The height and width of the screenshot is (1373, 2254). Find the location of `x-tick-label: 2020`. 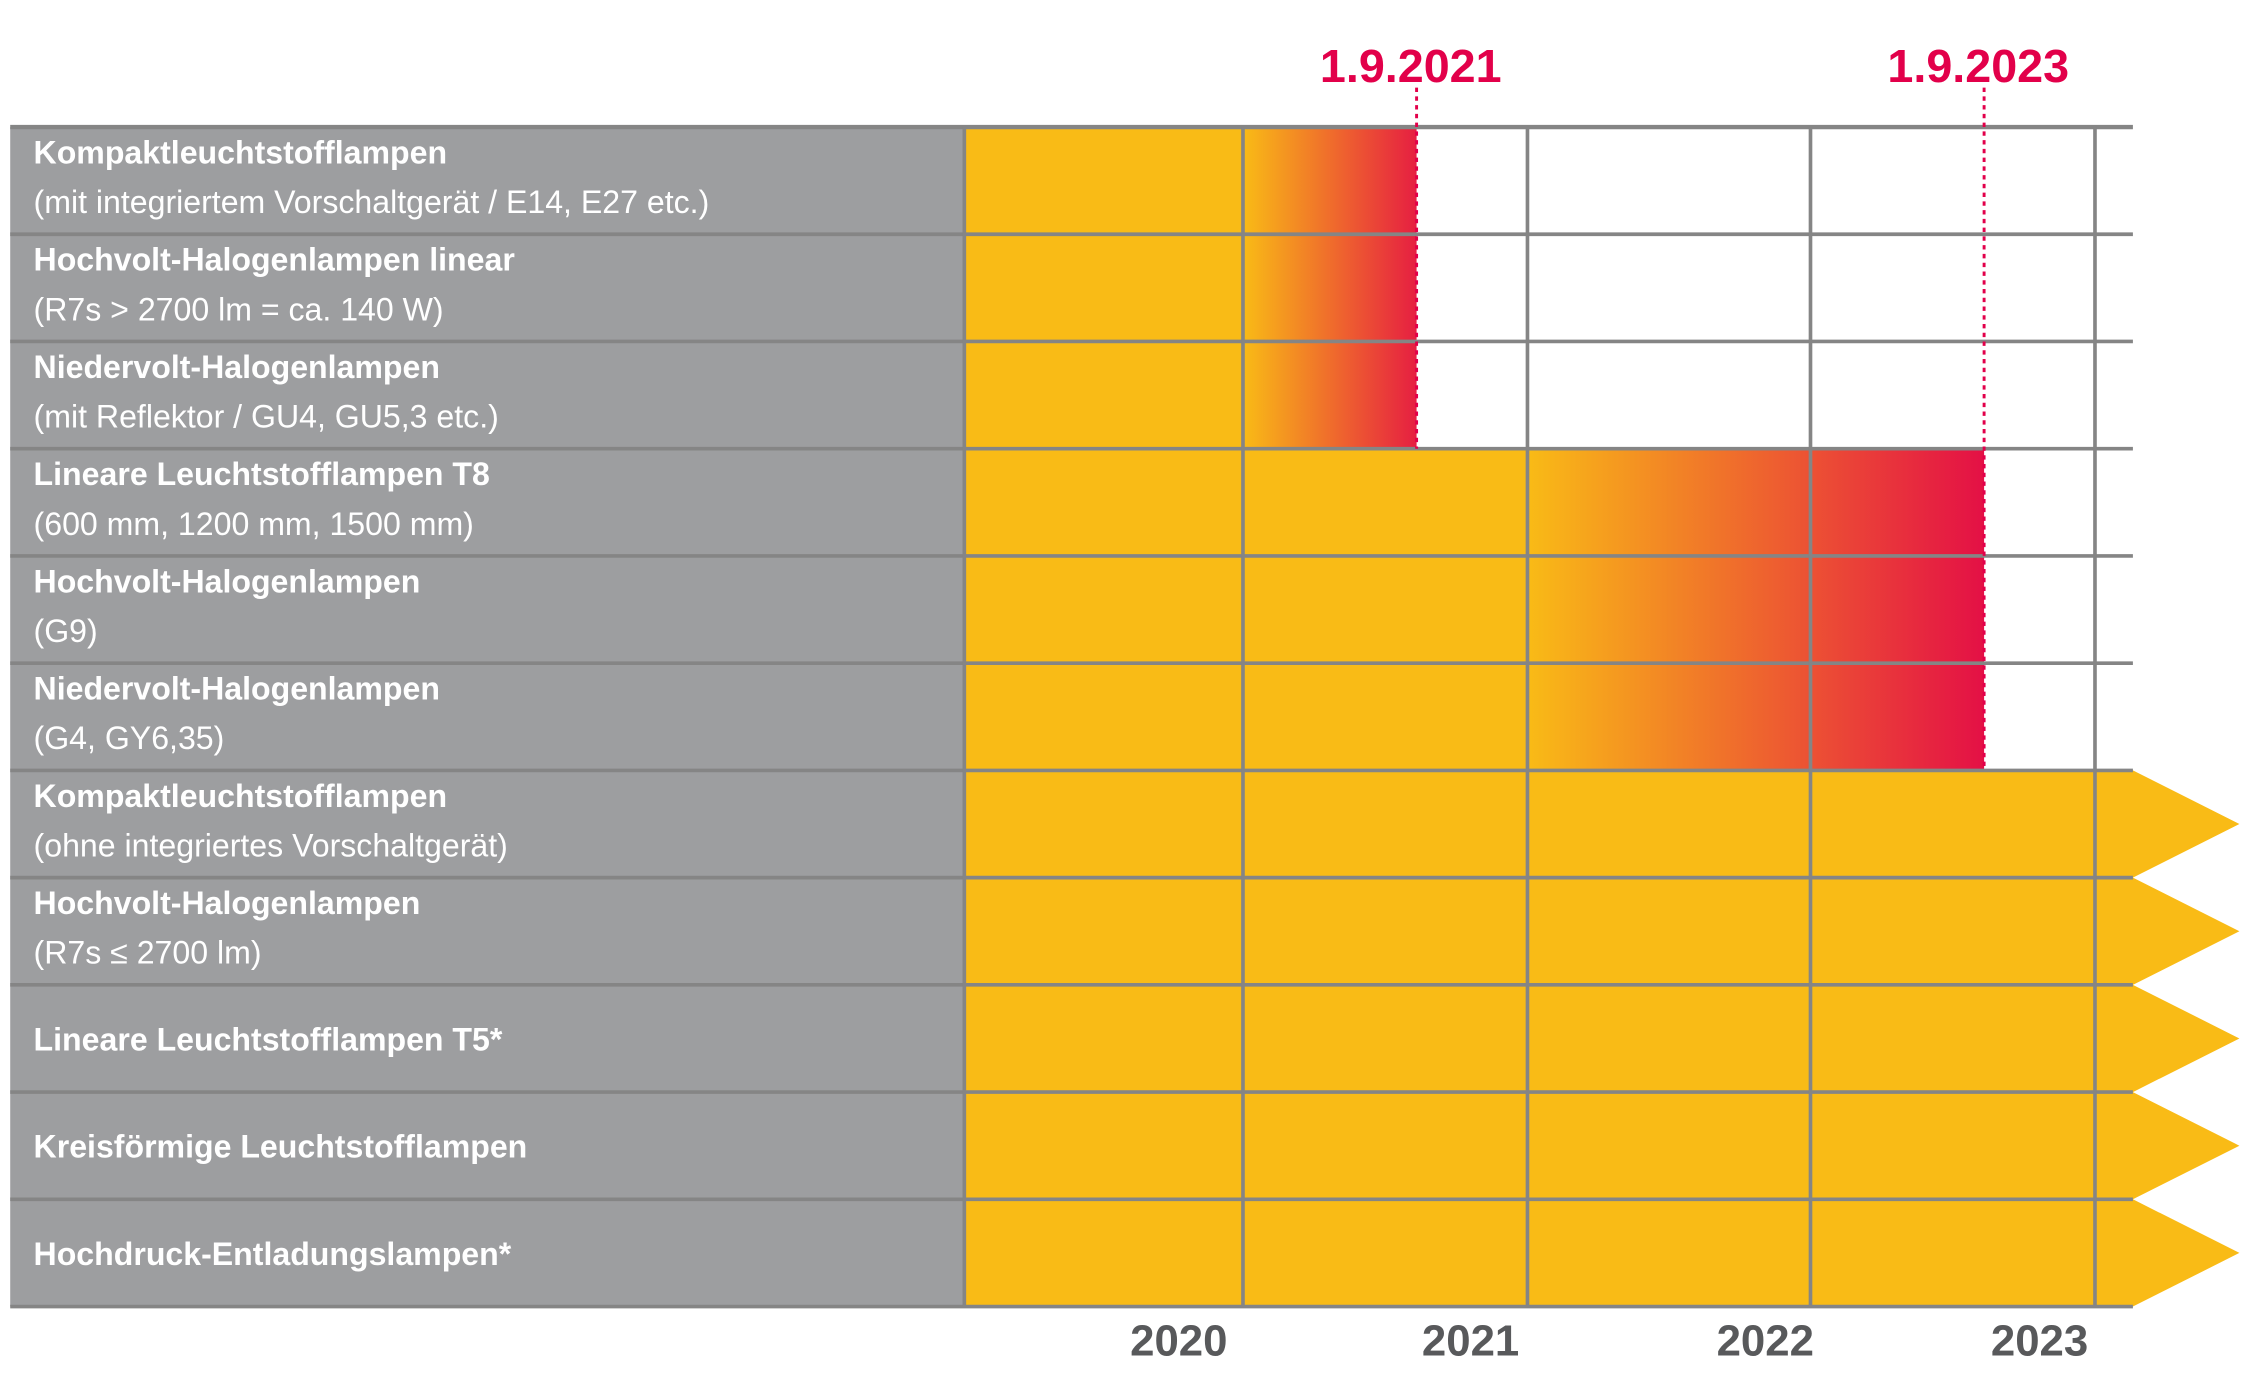

x-tick-label: 2020 is located at coordinates (1178, 1340).